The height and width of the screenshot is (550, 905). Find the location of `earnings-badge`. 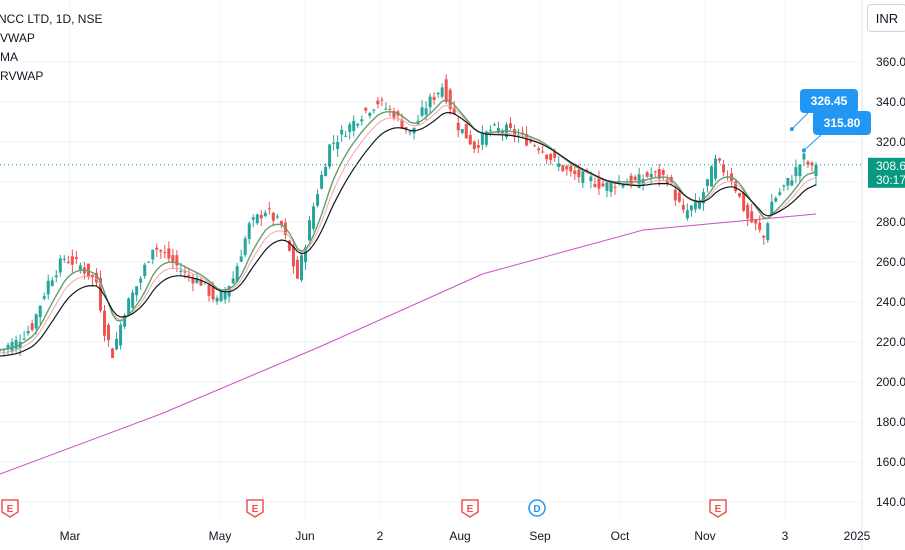

earnings-badge is located at coordinates (10, 508).